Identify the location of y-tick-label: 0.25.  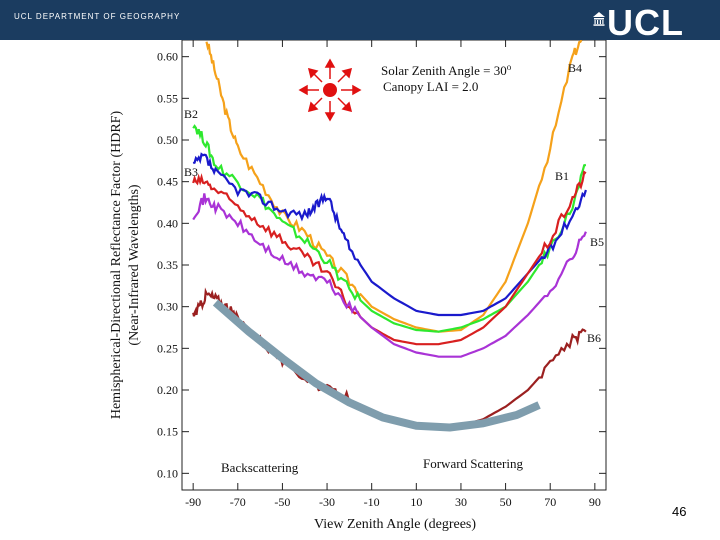
(167, 348).